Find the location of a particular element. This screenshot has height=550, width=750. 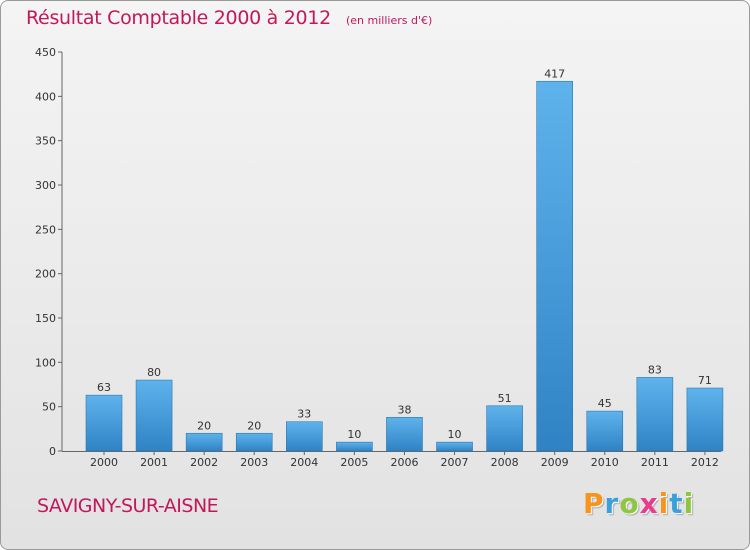

data-label: 71 is located at coordinates (705, 380).